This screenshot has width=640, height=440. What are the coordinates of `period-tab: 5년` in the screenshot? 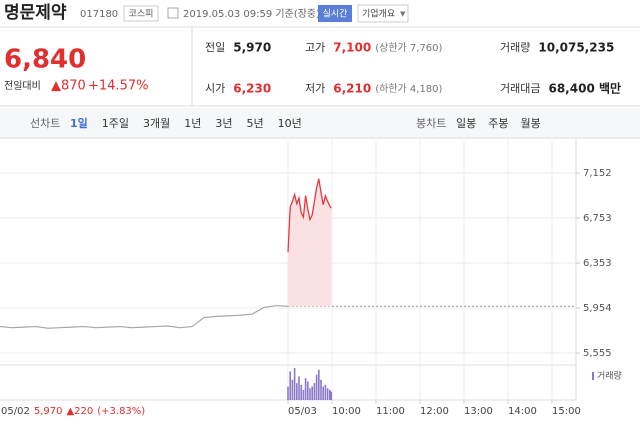 It's located at (255, 123).